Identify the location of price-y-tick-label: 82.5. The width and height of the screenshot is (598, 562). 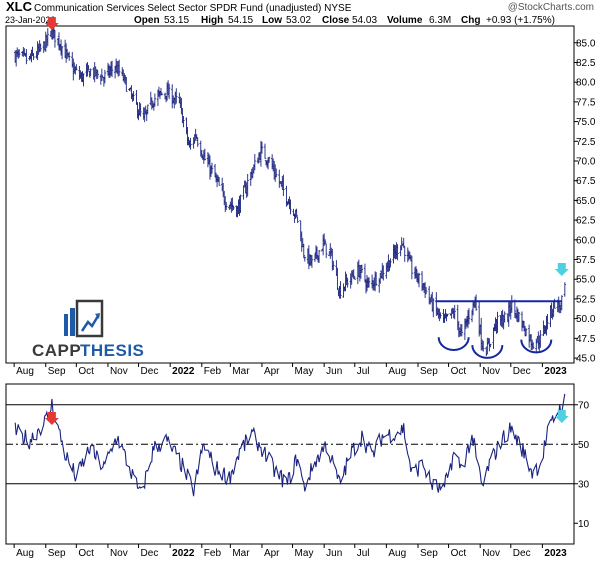
(586, 63).